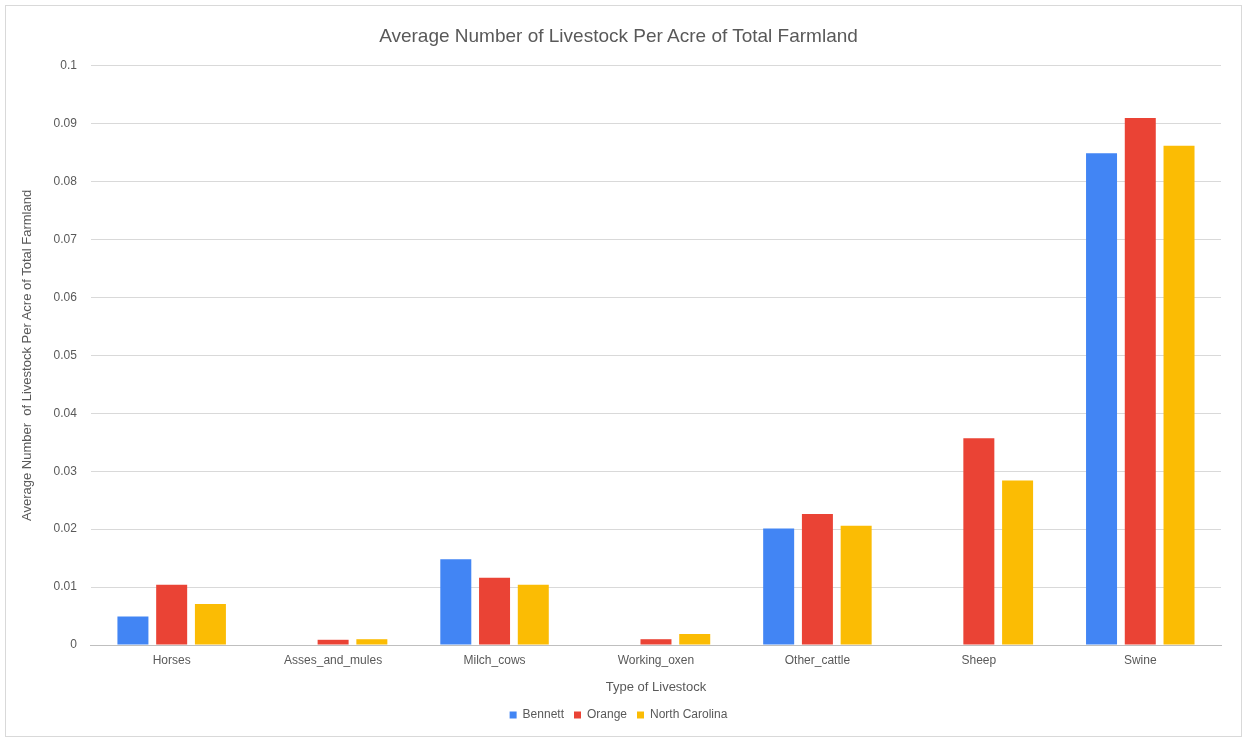 The height and width of the screenshot is (742, 1247). I want to click on x-tick-label: Sheep, so click(979, 659).